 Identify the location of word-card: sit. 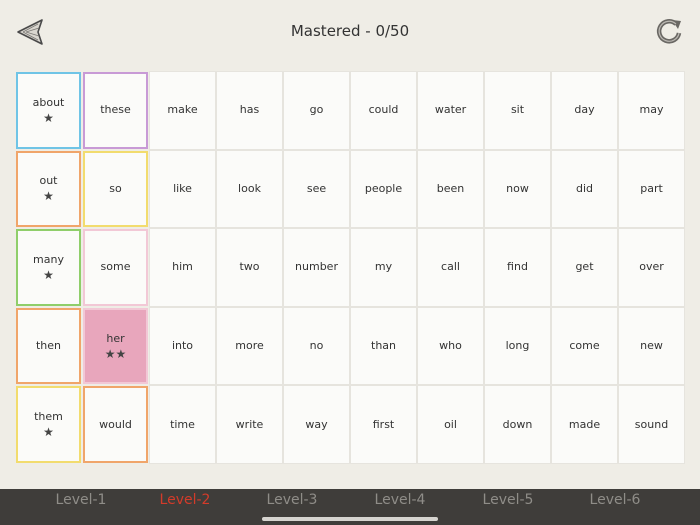
(517, 110).